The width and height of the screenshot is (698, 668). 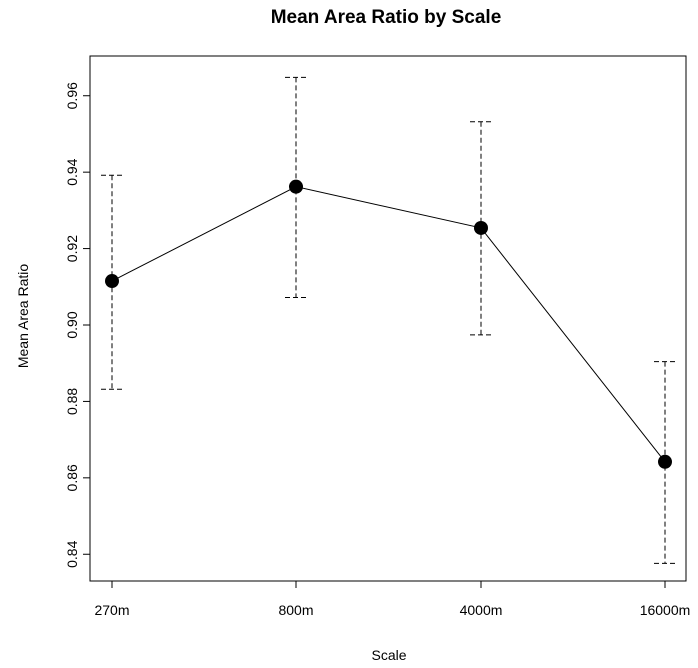 What do you see at coordinates (72, 477) in the screenshot?
I see `y-tick-label: 0.86` at bounding box center [72, 477].